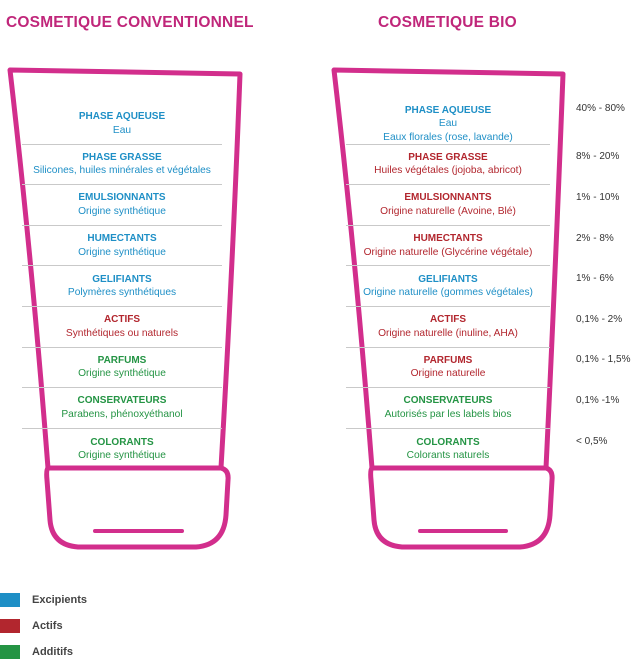 This screenshot has height=663, width=635. Describe the element at coordinates (52, 652) in the screenshot. I see `legend-label: Additifs` at that location.